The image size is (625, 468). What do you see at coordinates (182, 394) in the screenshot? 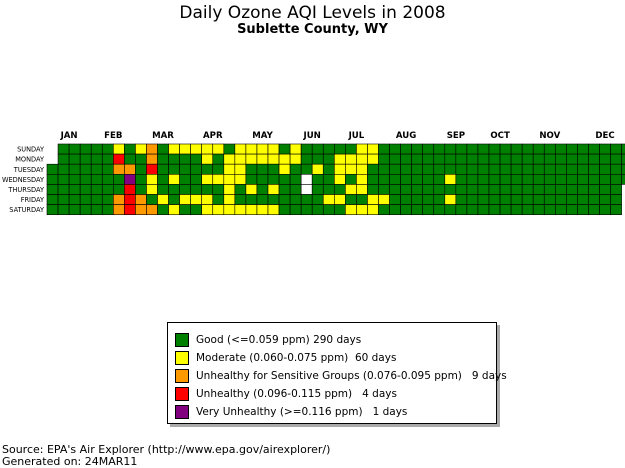
I see `legend-swatch` at bounding box center [182, 394].